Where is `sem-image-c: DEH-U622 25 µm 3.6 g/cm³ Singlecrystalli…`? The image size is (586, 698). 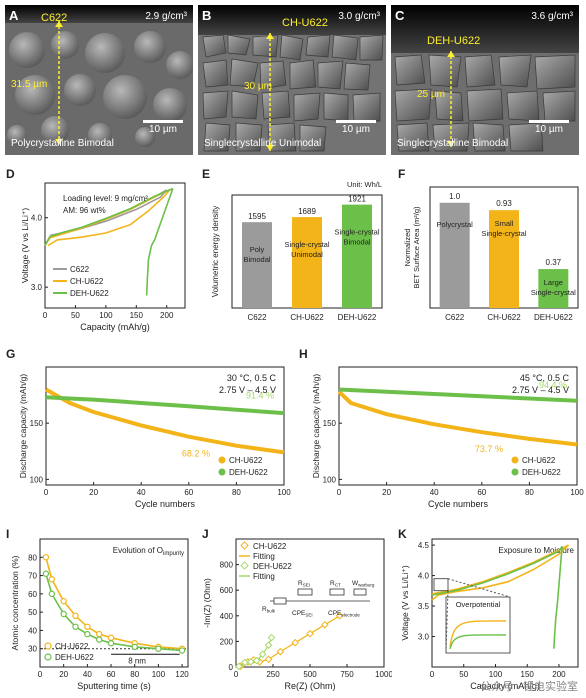
sem-image-c: DEH-U622 25 µm 3.6 g/cm³ Singlecrystalli… is located at coordinates (485, 80).